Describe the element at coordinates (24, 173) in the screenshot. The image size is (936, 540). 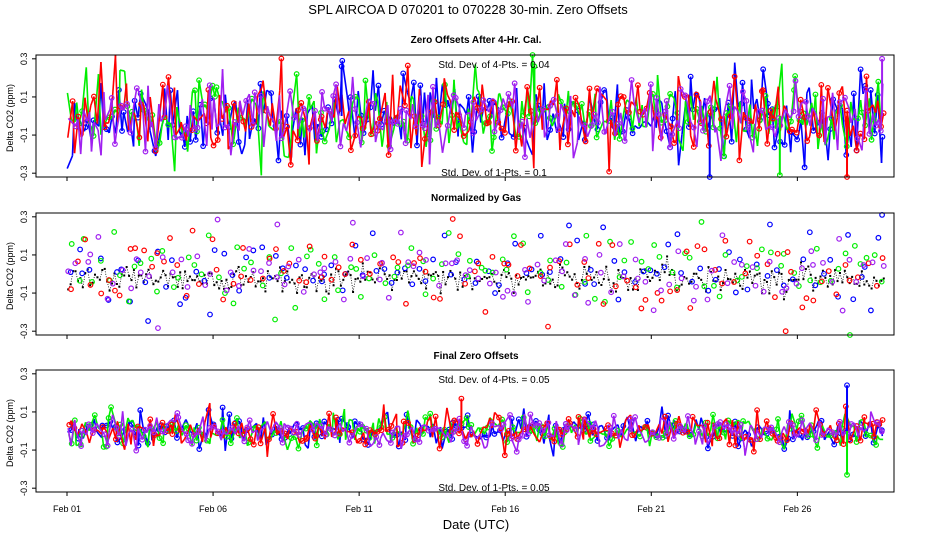
I see `y-tick-label: -0.3` at that location.